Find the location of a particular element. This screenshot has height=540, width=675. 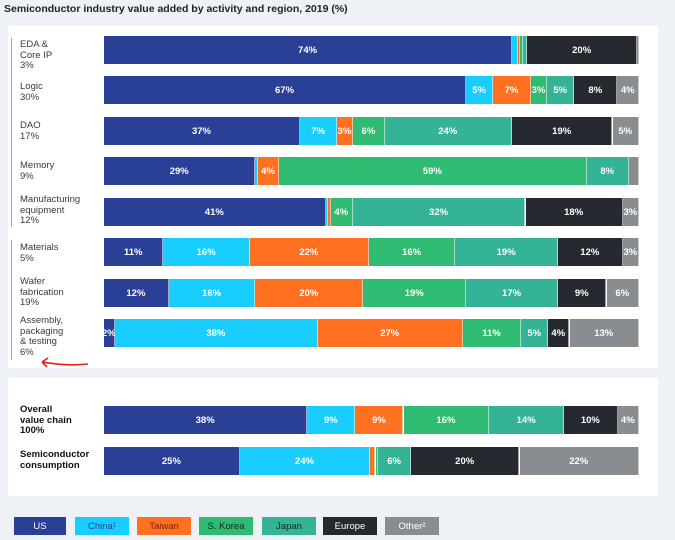

bar-segment-china: 9% is located at coordinates (331, 420).